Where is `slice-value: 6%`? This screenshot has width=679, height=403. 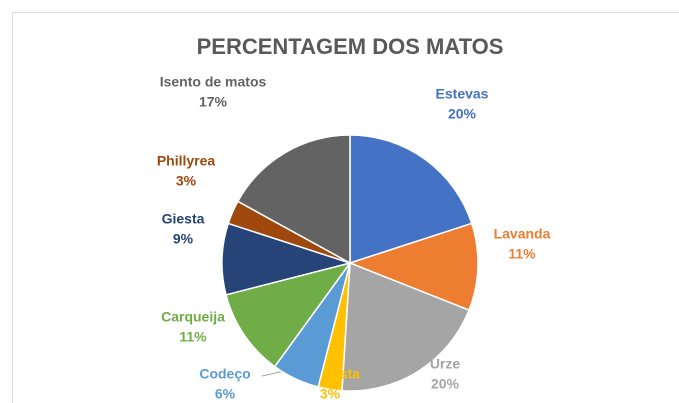 slice-value: 6% is located at coordinates (225, 394).